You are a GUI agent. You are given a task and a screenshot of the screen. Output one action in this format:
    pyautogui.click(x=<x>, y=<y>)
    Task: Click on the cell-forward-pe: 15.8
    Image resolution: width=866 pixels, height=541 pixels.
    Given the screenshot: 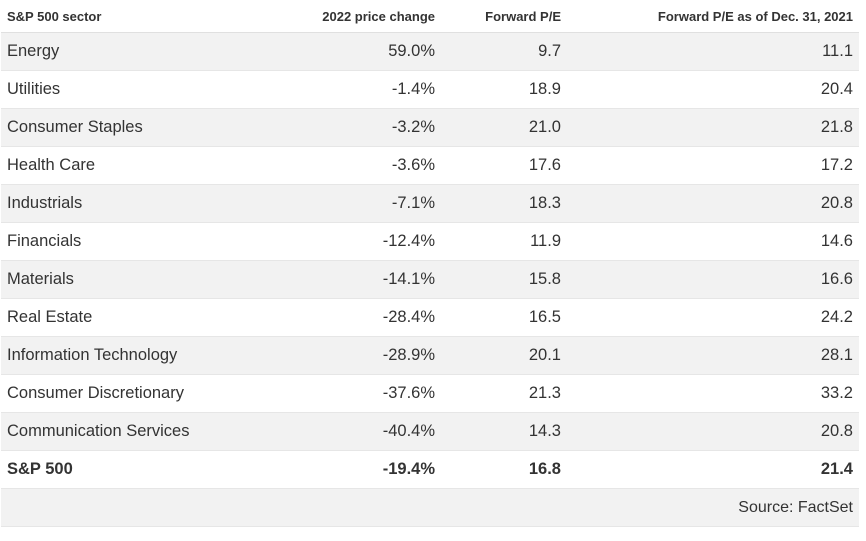 What is the action you would take?
    pyautogui.click(x=504, y=279)
    